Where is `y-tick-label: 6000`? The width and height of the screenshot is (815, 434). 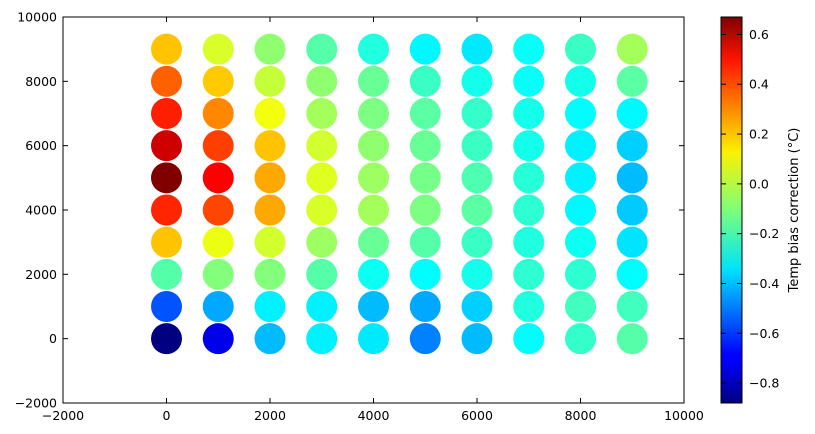
y-tick-label: 6000 is located at coordinates (41, 145).